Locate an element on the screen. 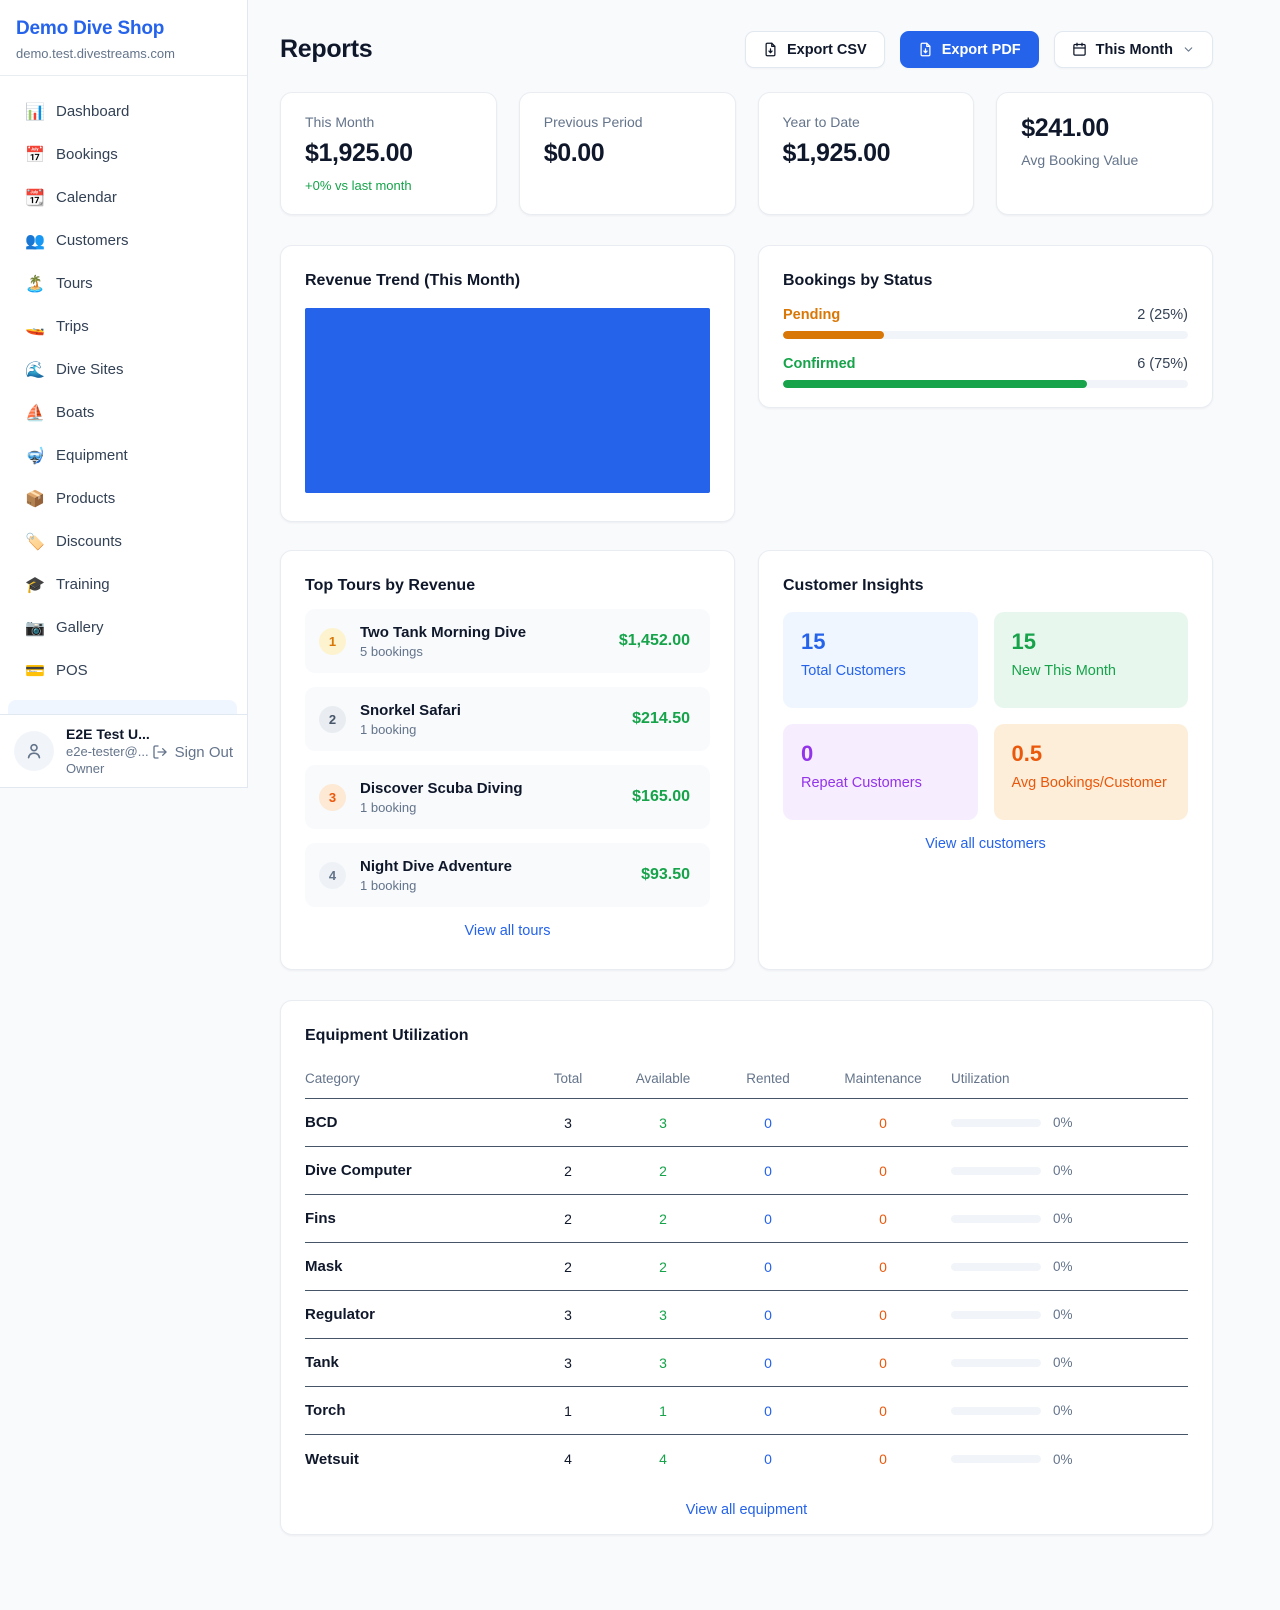 This screenshot has width=1280, height=1610. bookings-icon: 📅 is located at coordinates (35, 155).